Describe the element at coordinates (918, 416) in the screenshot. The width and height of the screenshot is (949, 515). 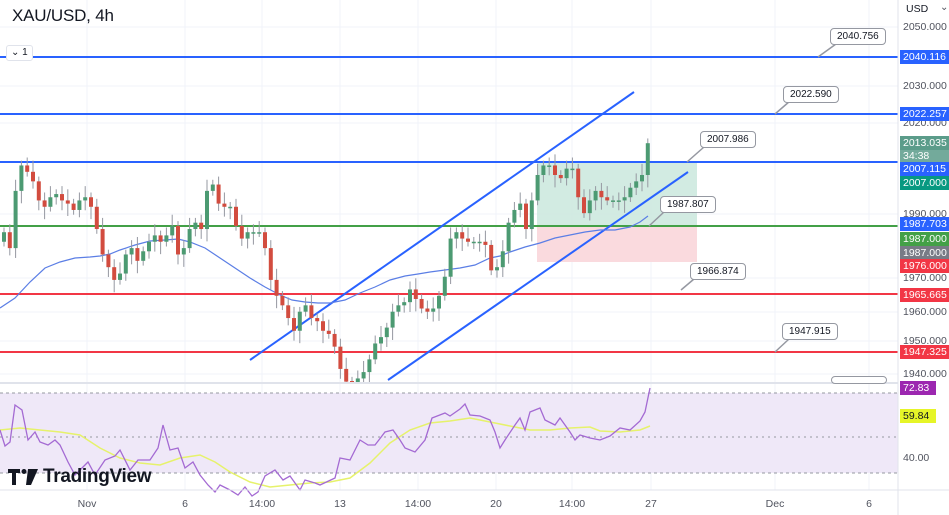
I see `rsi-tag: 59.84` at that location.